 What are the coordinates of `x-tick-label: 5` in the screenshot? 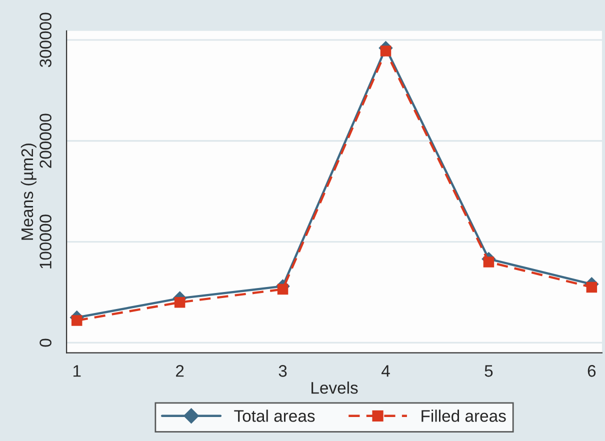 It's located at (488, 371).